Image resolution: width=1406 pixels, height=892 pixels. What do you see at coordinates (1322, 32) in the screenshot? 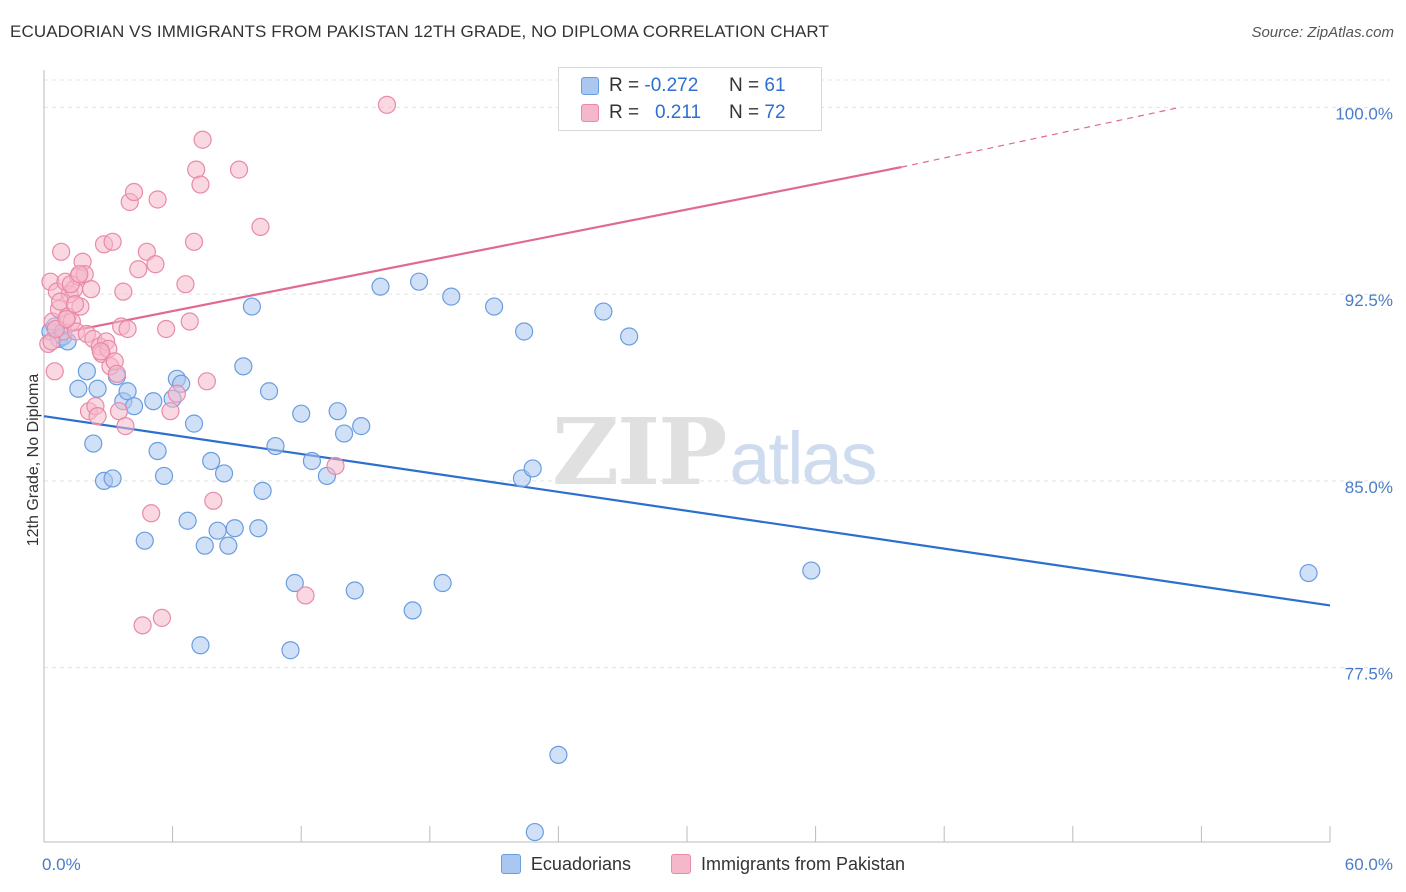
I see `source-credit: Source: ZipAtlas.com` at bounding box center [1322, 32].